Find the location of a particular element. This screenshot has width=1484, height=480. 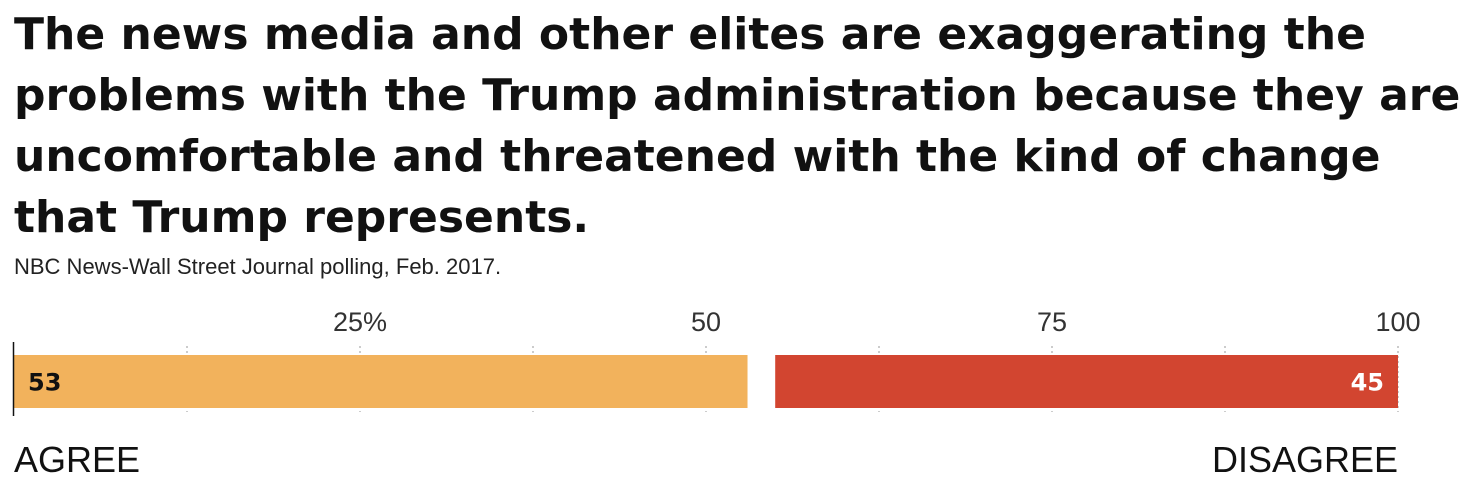

tick-label: 25% is located at coordinates (360, 322).